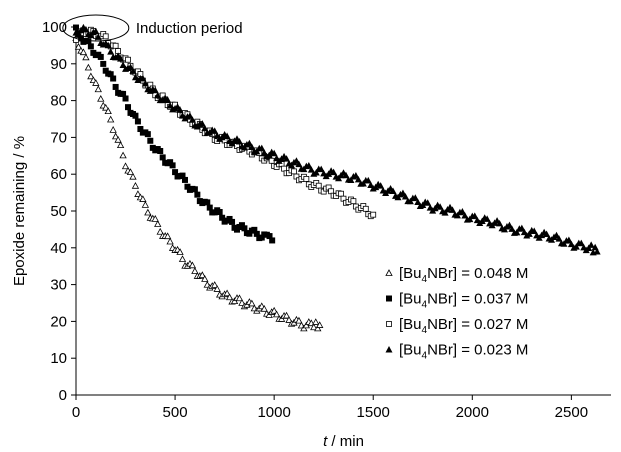 The width and height of the screenshot is (621, 452). What do you see at coordinates (152, 28) in the screenshot?
I see `induction-annotation: Induction period` at bounding box center [152, 28].